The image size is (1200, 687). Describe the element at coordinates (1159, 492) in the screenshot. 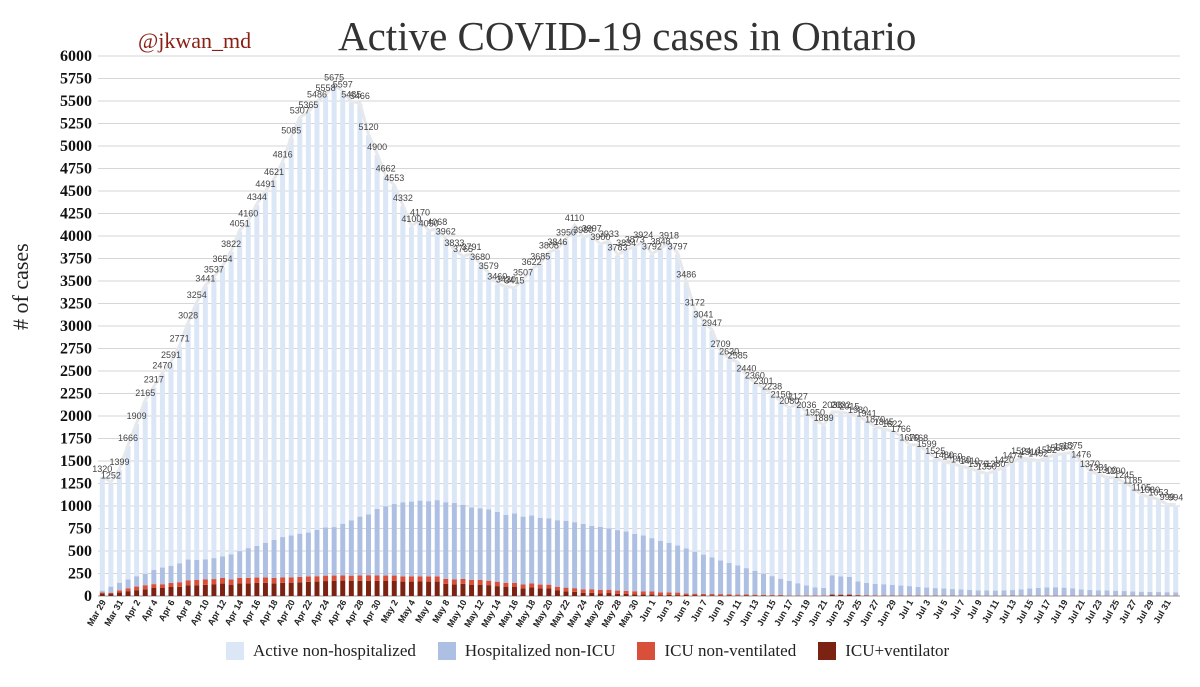

I see `total-label: 1053` at that location.